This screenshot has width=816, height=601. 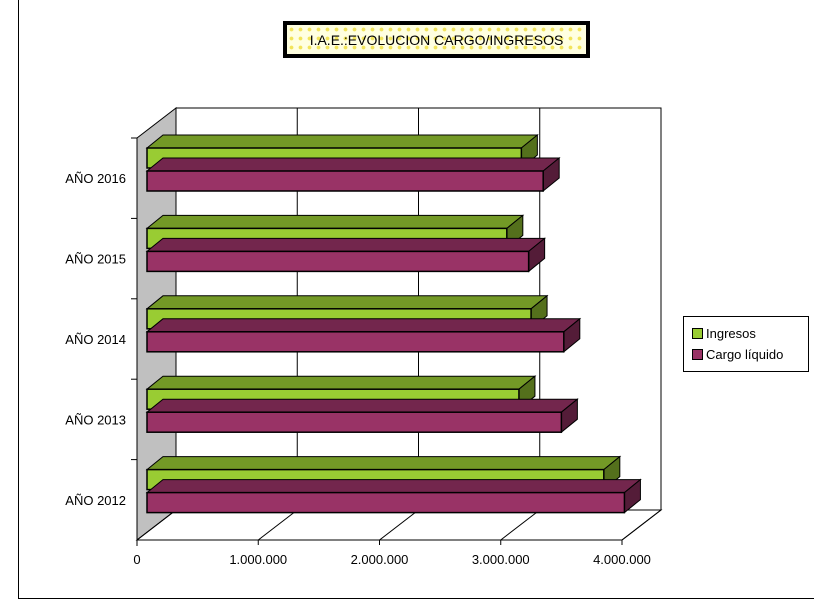 I want to click on legend-label-ingresos: Ingresos, so click(x=731, y=333).